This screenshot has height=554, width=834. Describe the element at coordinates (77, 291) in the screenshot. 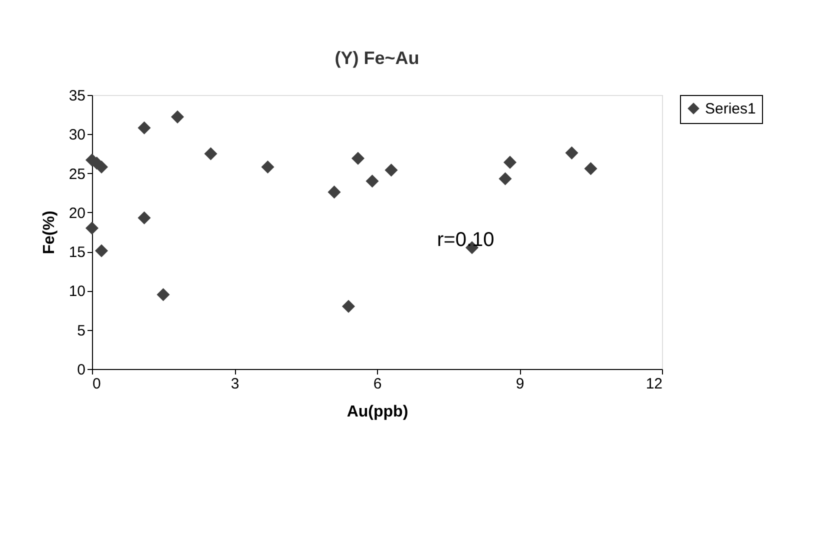

I see `y-tick-label: 10` at that location.